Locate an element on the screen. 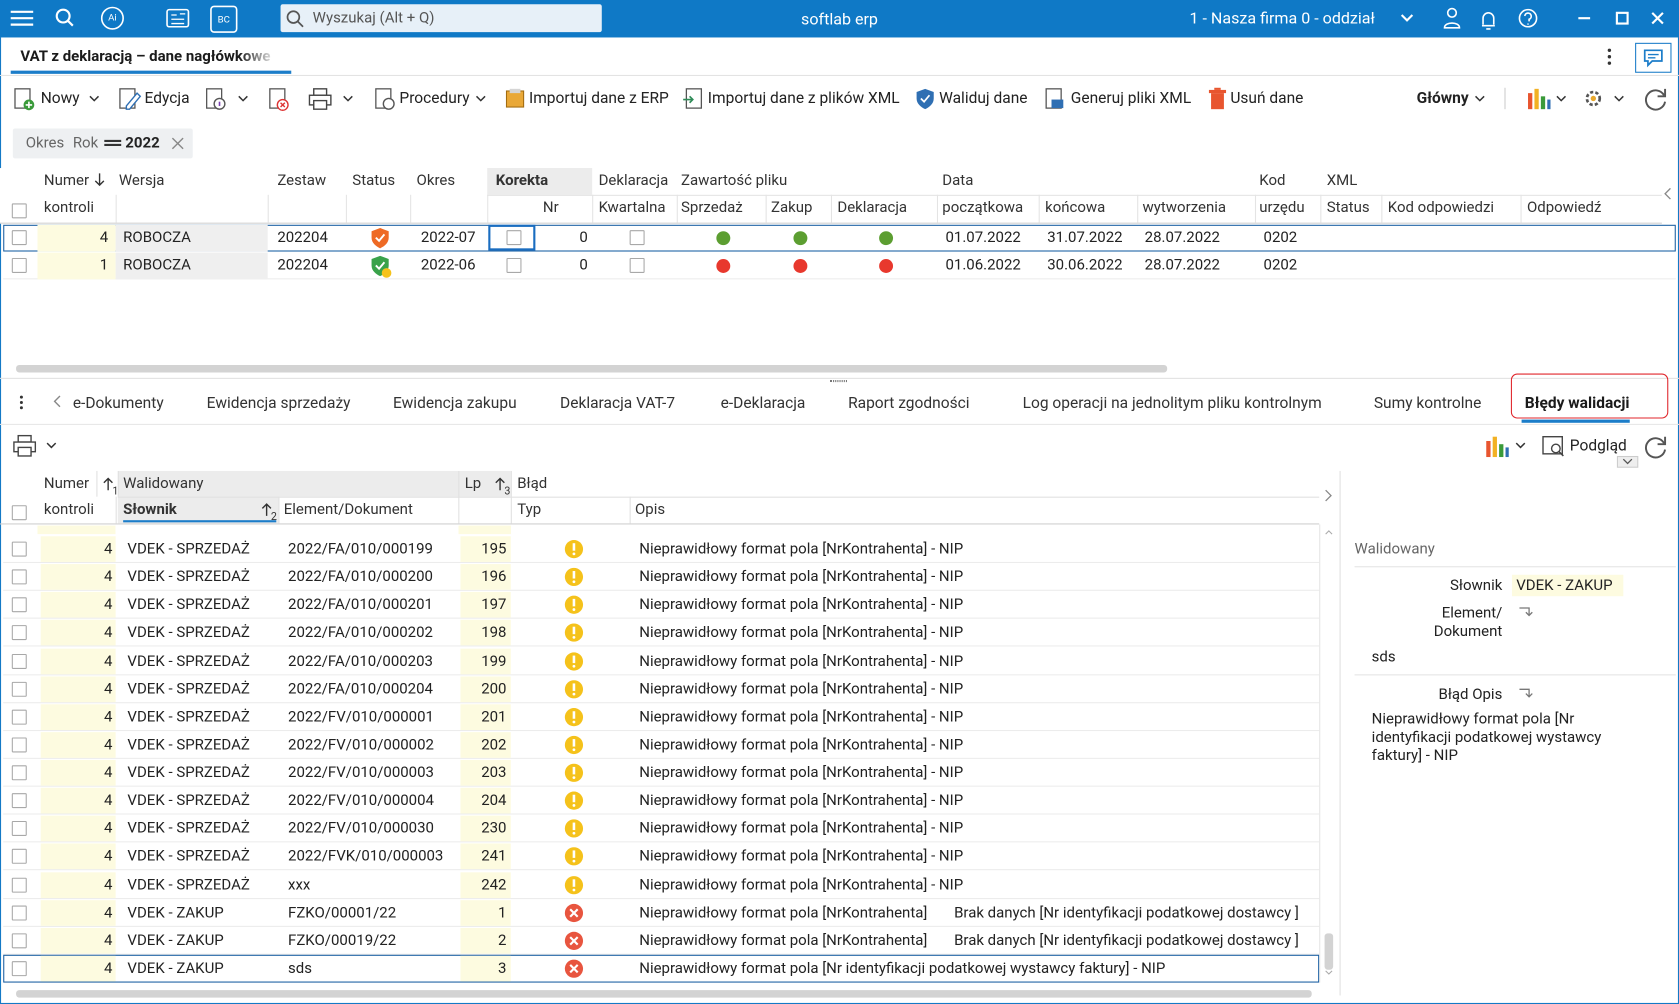 Image resolution: width=1679 pixels, height=1004 pixels. panel-collapse is located at coordinates (1627, 461).